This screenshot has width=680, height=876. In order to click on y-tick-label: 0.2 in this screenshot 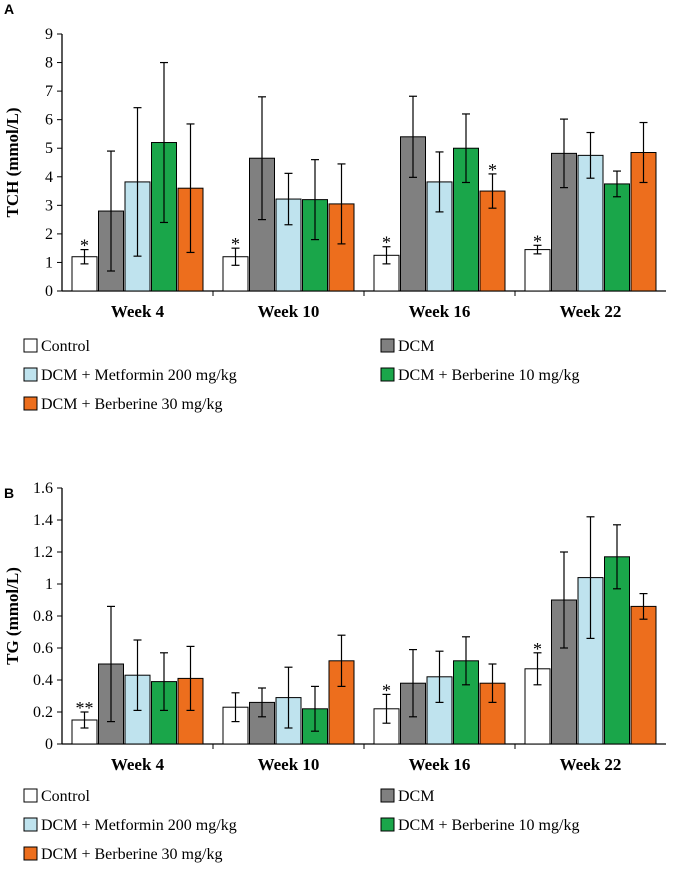, I will do `click(43, 712)`.